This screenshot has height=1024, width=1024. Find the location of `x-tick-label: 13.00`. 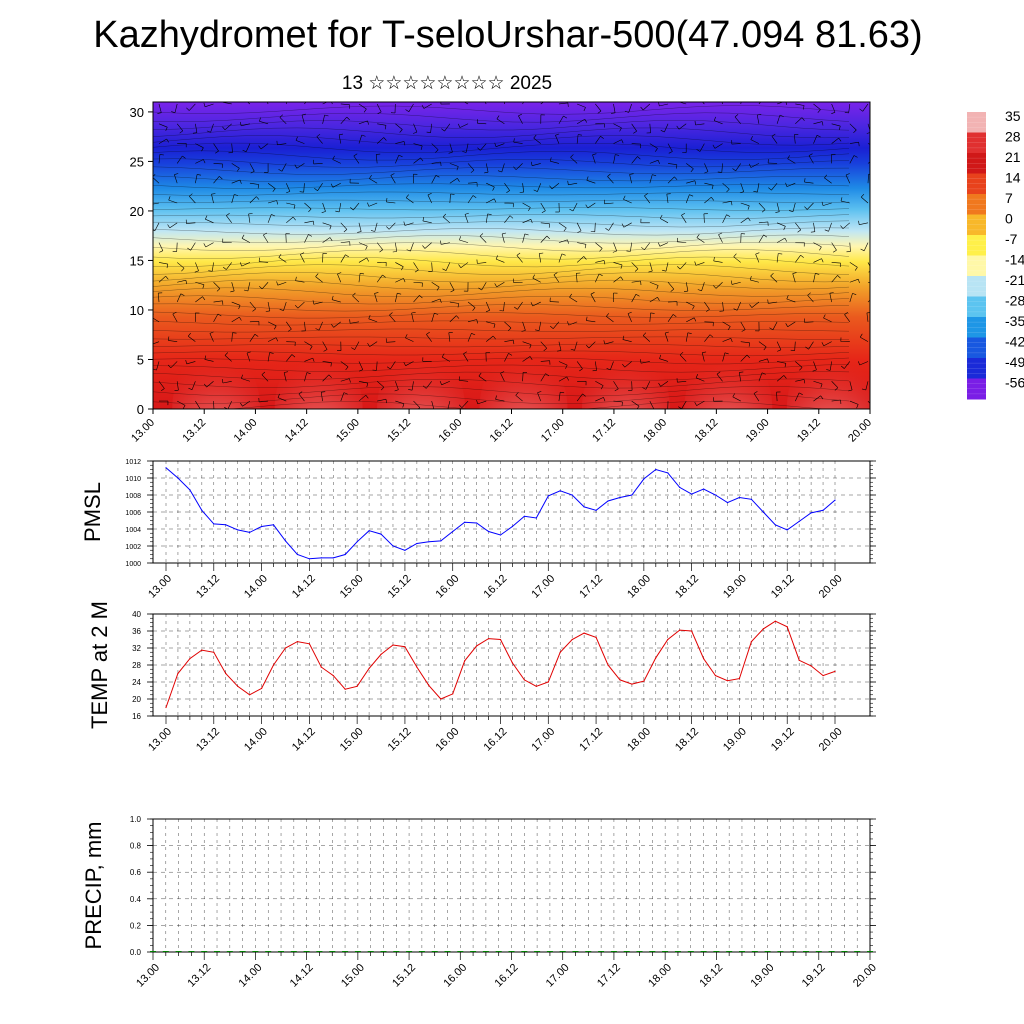

x-tick-label: 13.00 is located at coordinates (160, 740).